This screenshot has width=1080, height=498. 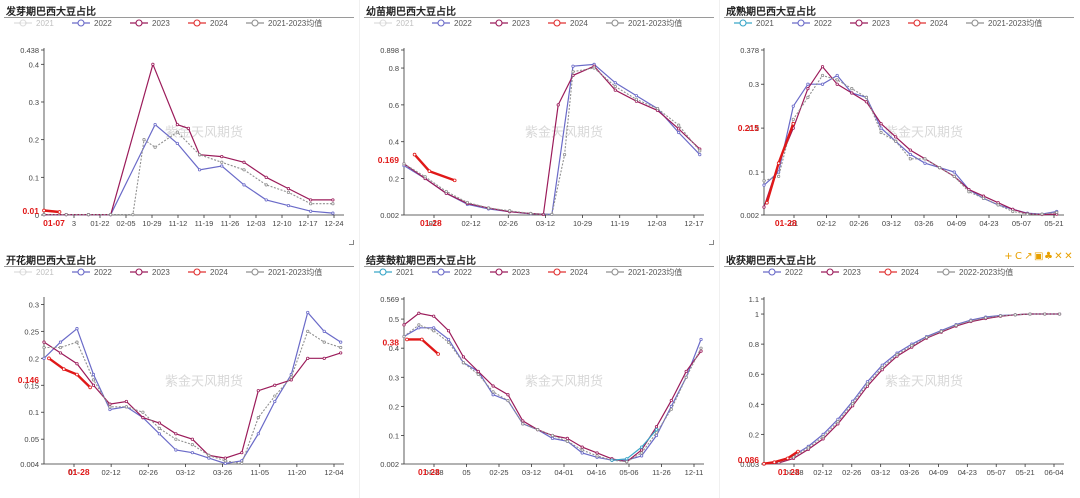 I want to click on series-2022, so click(x=552, y=394).